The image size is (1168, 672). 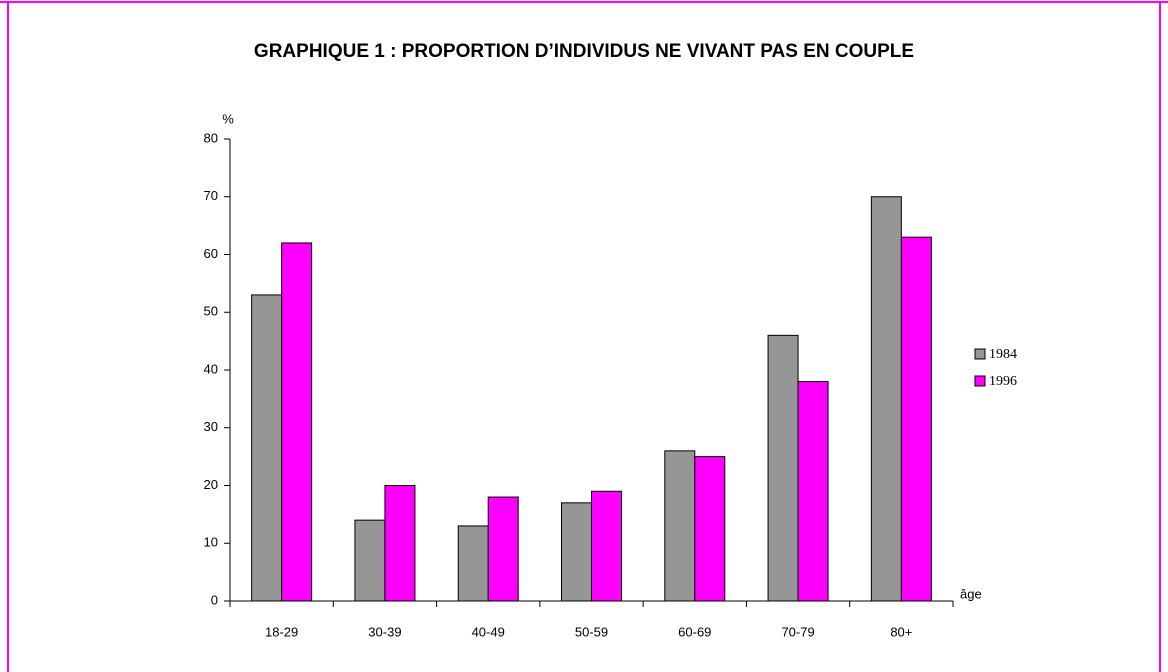 What do you see at coordinates (1003, 381) in the screenshot?
I see `legend-label: 1996` at bounding box center [1003, 381].